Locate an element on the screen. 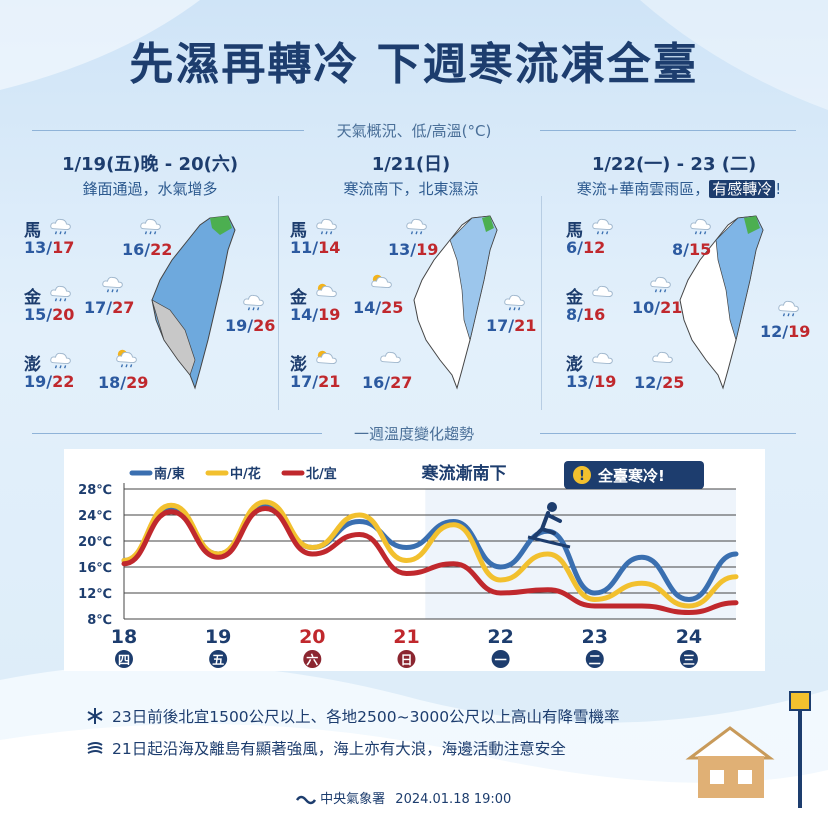 This screenshot has height=823, width=828. page-title: 先濕再轉冷 下週寒流凍全臺 is located at coordinates (414, 64).